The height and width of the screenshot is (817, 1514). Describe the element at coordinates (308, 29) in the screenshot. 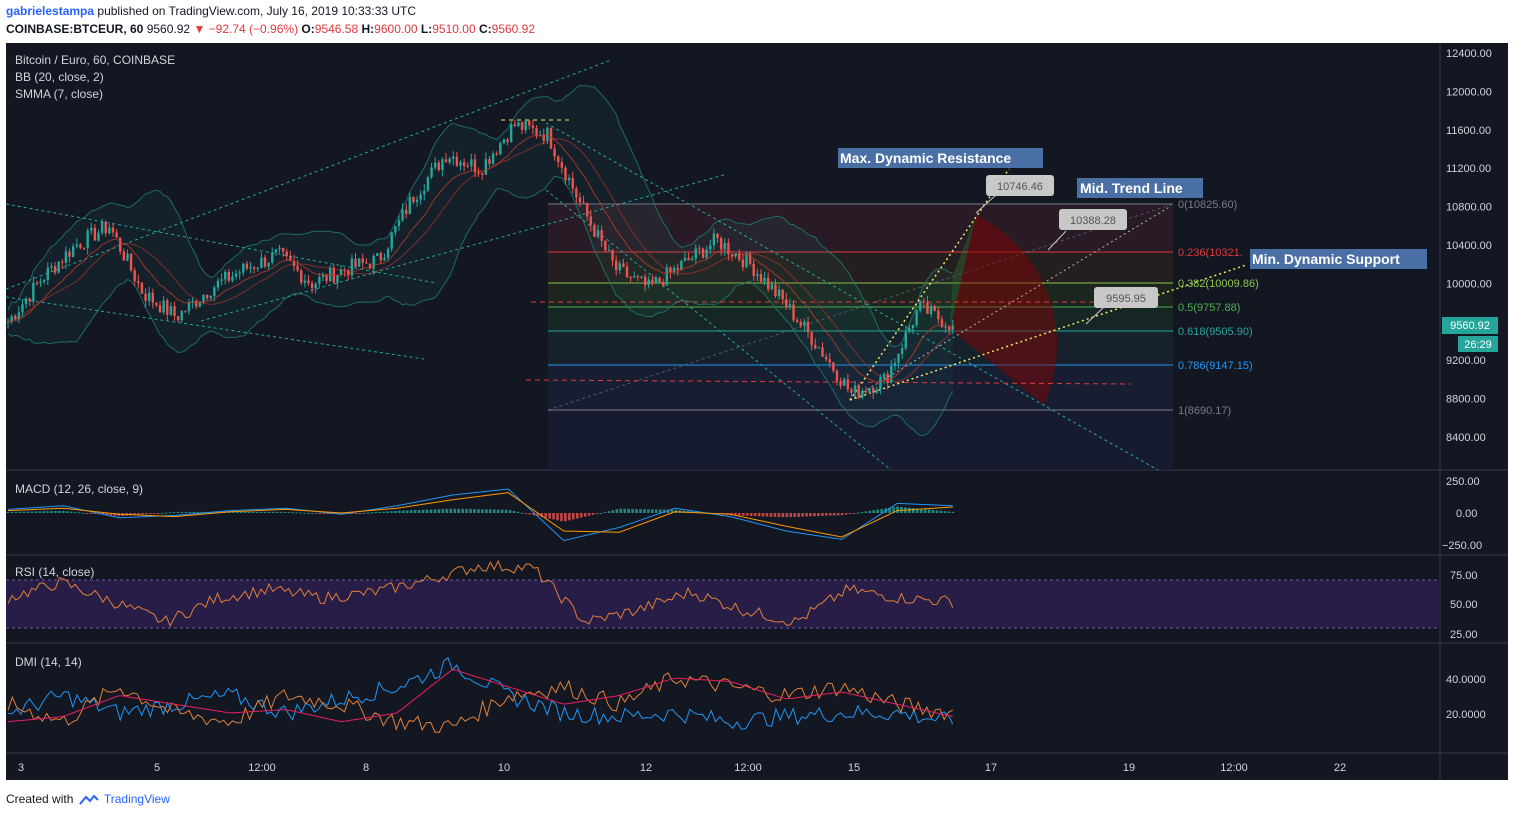

I see `open-label: O:` at that location.